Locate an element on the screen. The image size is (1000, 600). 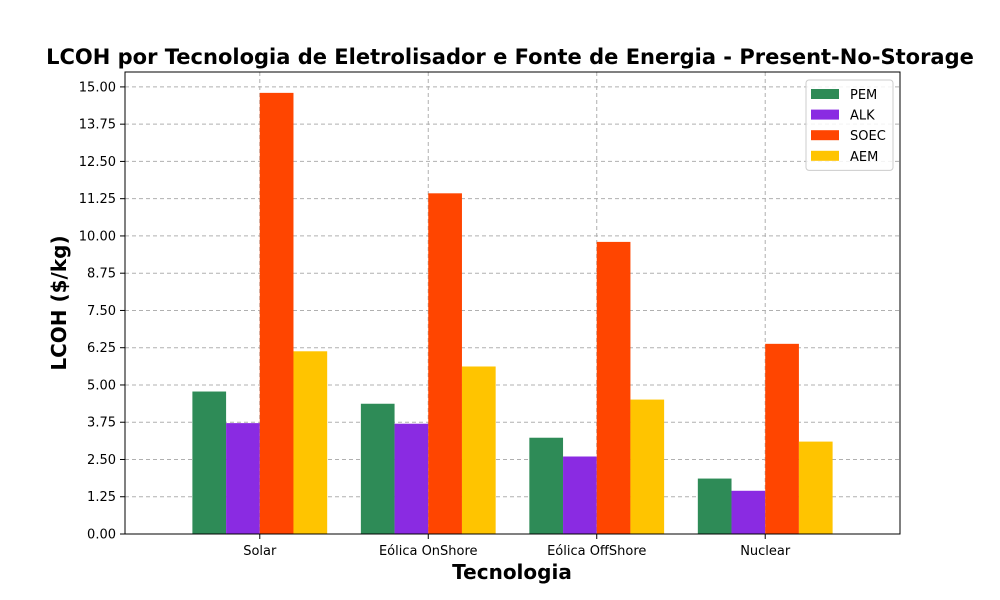
legend-label-pem: PEM is located at coordinates (863, 95).